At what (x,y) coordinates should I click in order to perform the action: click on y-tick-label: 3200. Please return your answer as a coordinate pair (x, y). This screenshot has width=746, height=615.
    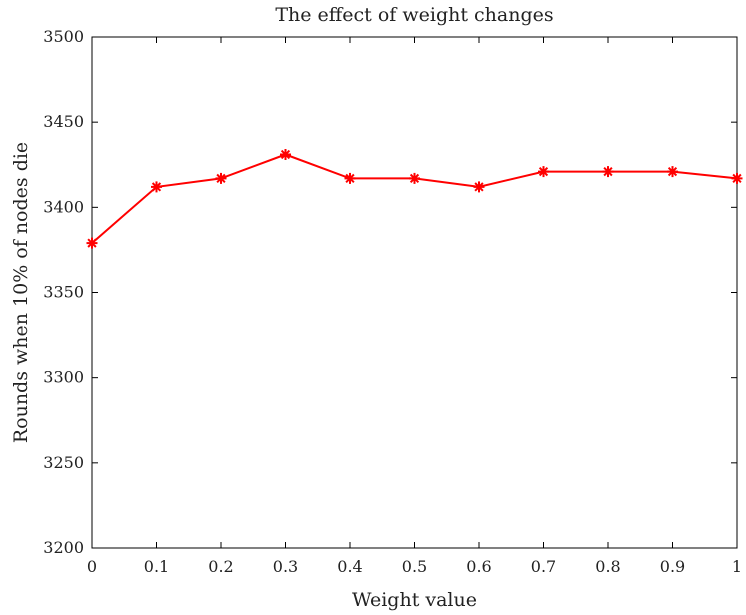
    Looking at the image, I should click on (63, 547).